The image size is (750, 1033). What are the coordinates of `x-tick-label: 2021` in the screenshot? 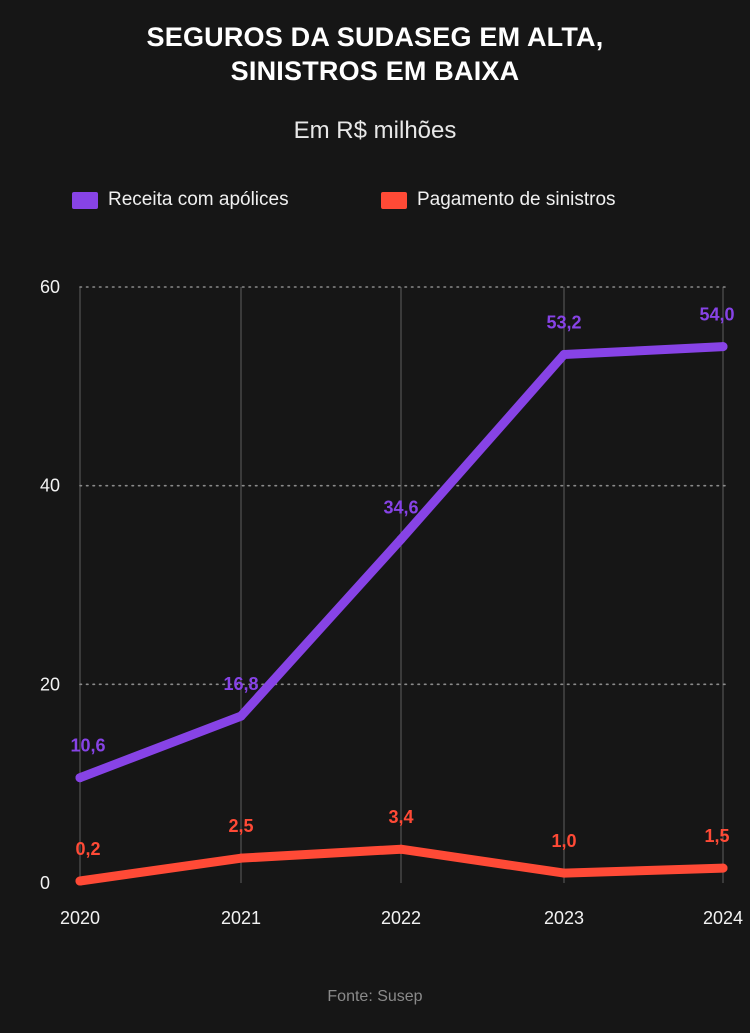 It's located at (241, 918).